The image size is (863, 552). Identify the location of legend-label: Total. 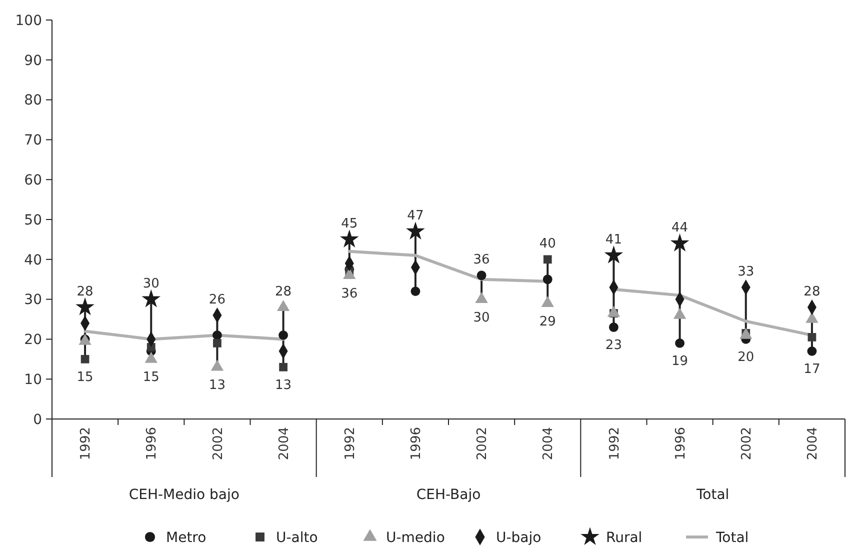
(732, 538).